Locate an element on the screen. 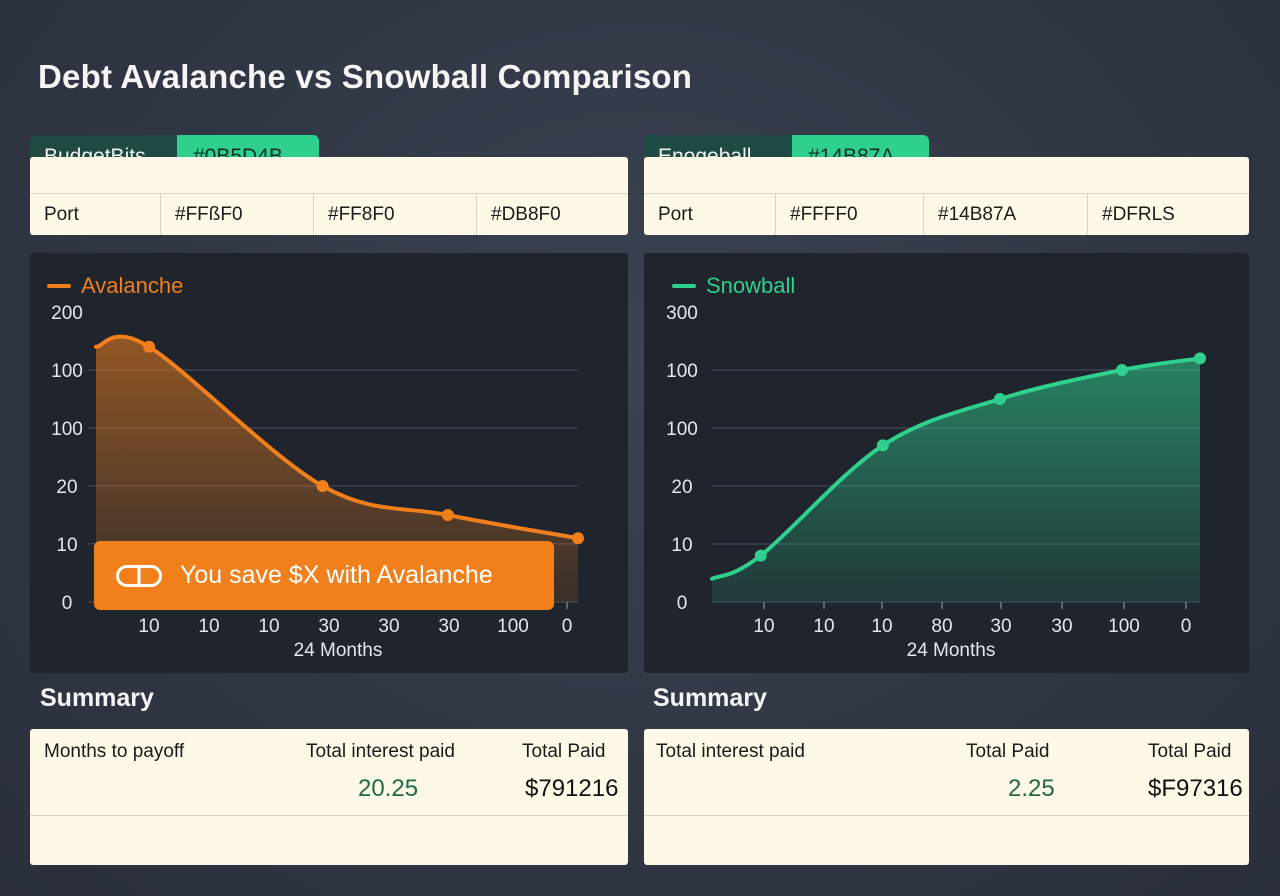 This screenshot has width=1280, height=896. prop-value: #DB8F0 is located at coordinates (526, 214).